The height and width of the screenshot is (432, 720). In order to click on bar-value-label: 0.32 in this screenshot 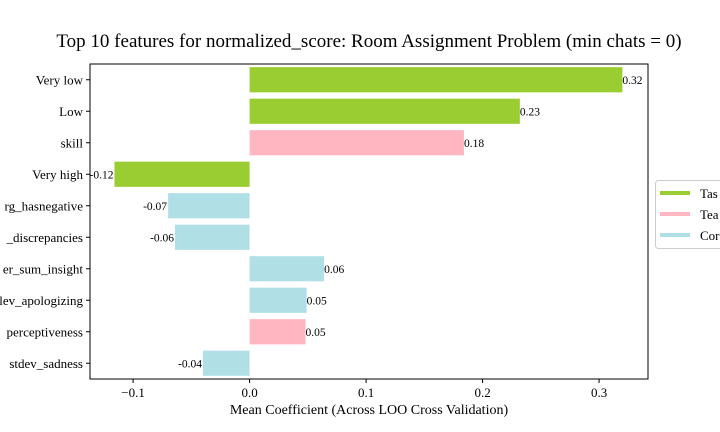, I will do `click(632, 81)`.